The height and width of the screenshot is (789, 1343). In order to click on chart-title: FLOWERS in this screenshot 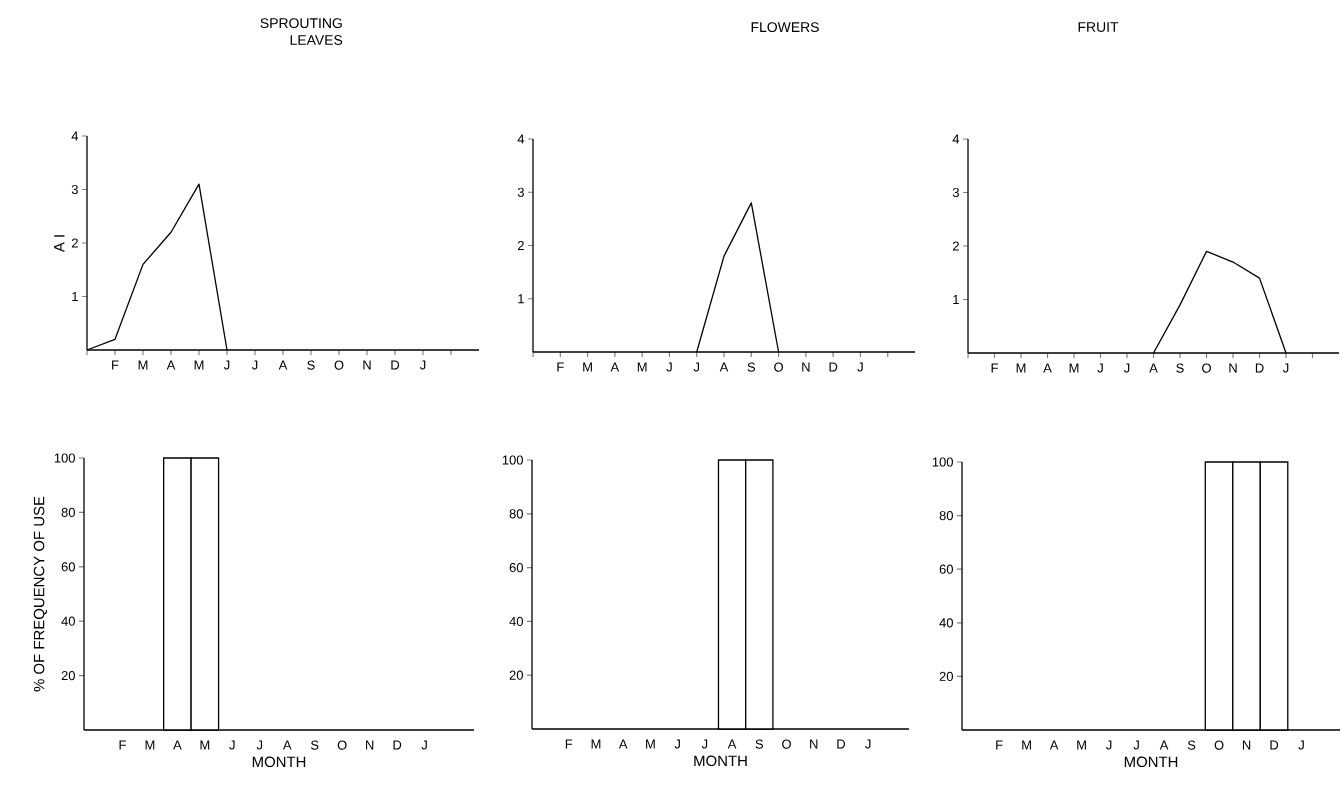, I will do `click(785, 27)`.